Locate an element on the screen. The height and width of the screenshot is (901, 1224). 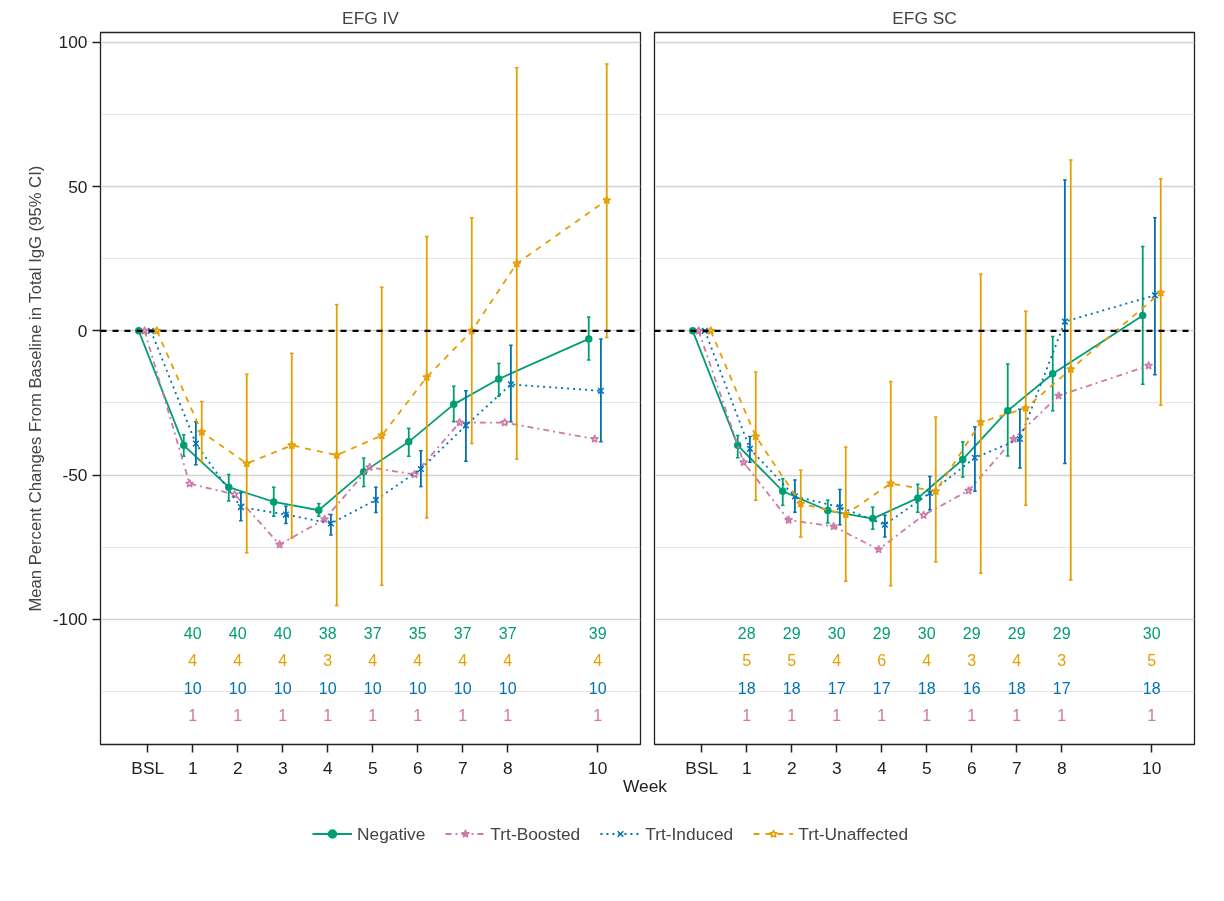
y-tick-label: -100 is located at coordinates (70, 619).